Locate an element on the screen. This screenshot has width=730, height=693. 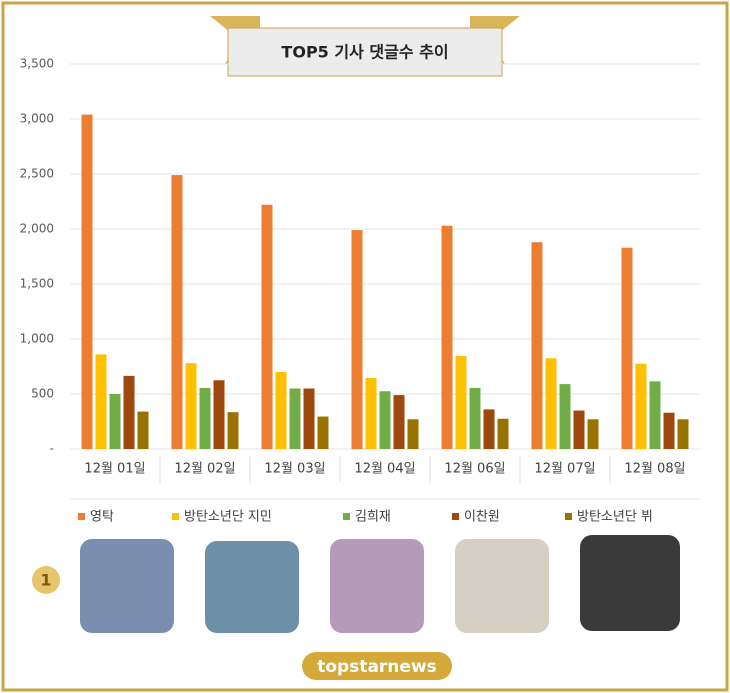
legend-label: 영탁 is located at coordinates (102, 517).